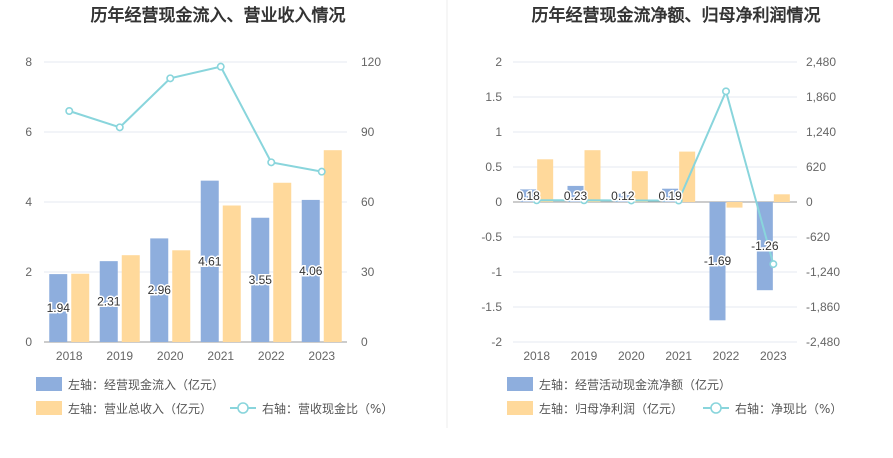  I want to click on chart-1-legend-label-3: 右轴：营收现金比（%）, so click(327, 408).